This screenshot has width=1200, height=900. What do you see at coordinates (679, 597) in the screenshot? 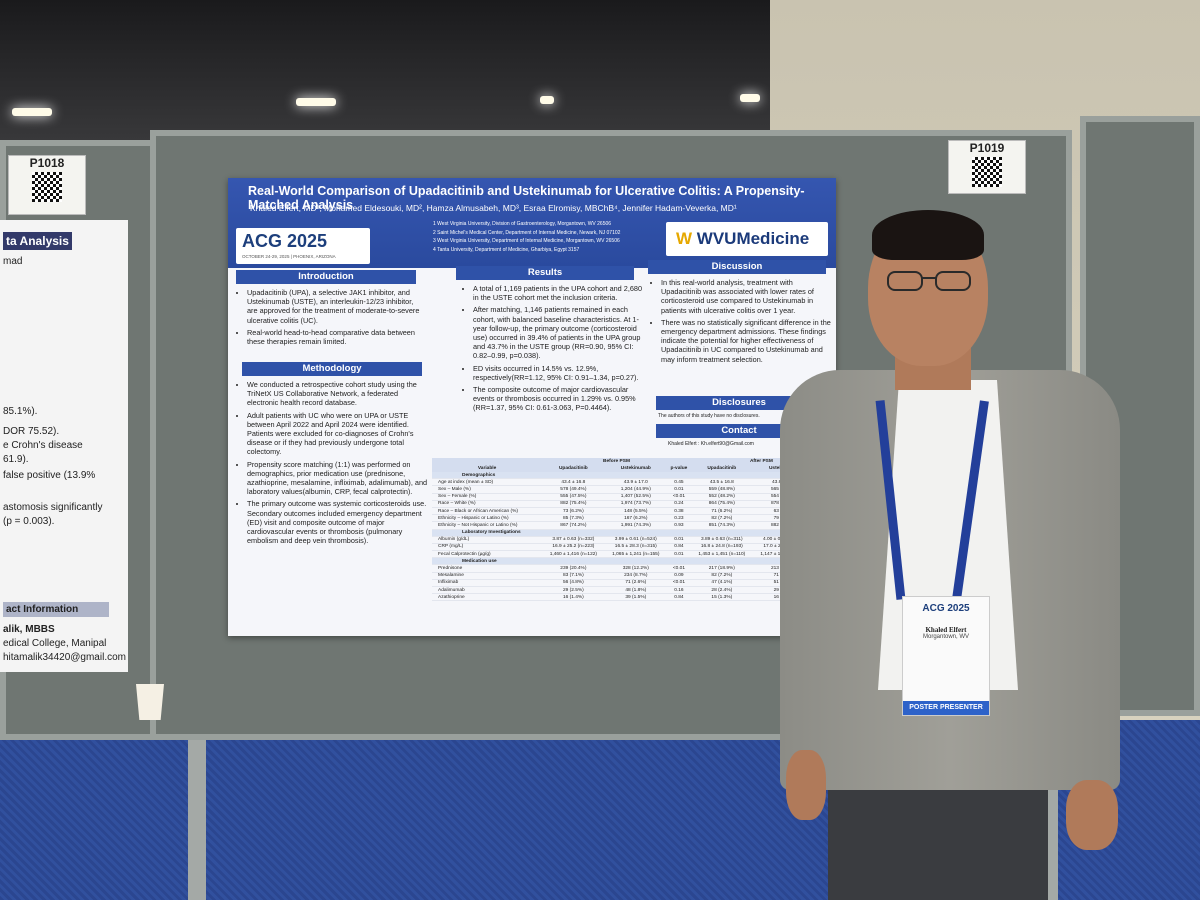
I see `table-cell: 0.84` at bounding box center [679, 597].